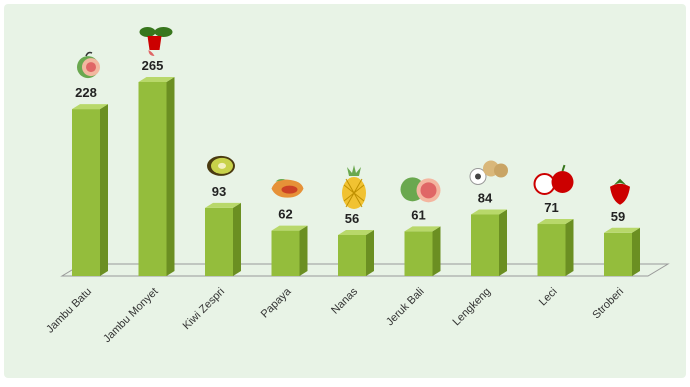  What do you see at coordinates (485, 198) in the screenshot?
I see `value-label: 84` at bounding box center [485, 198].